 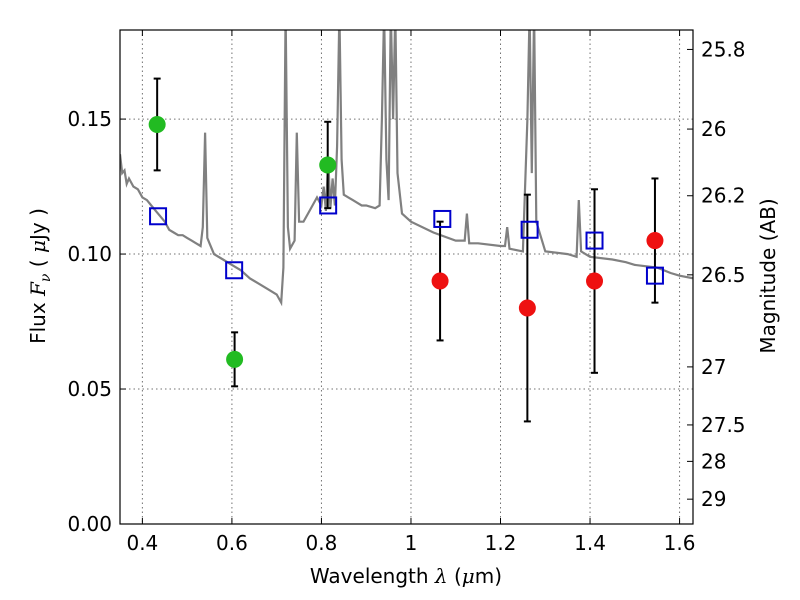 What do you see at coordinates (406, 576) in the screenshot?
I see `x-axis-title: Wavelength λ (μm)` at bounding box center [406, 576].